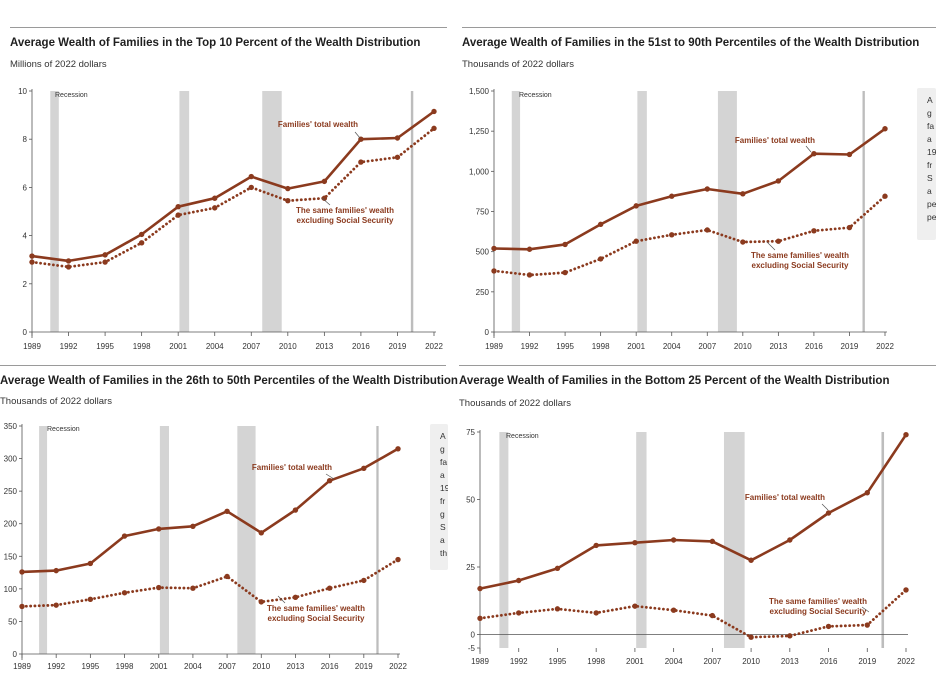 The image size is (936, 675). I want to click on x-tick-label: 2004, so click(674, 661).